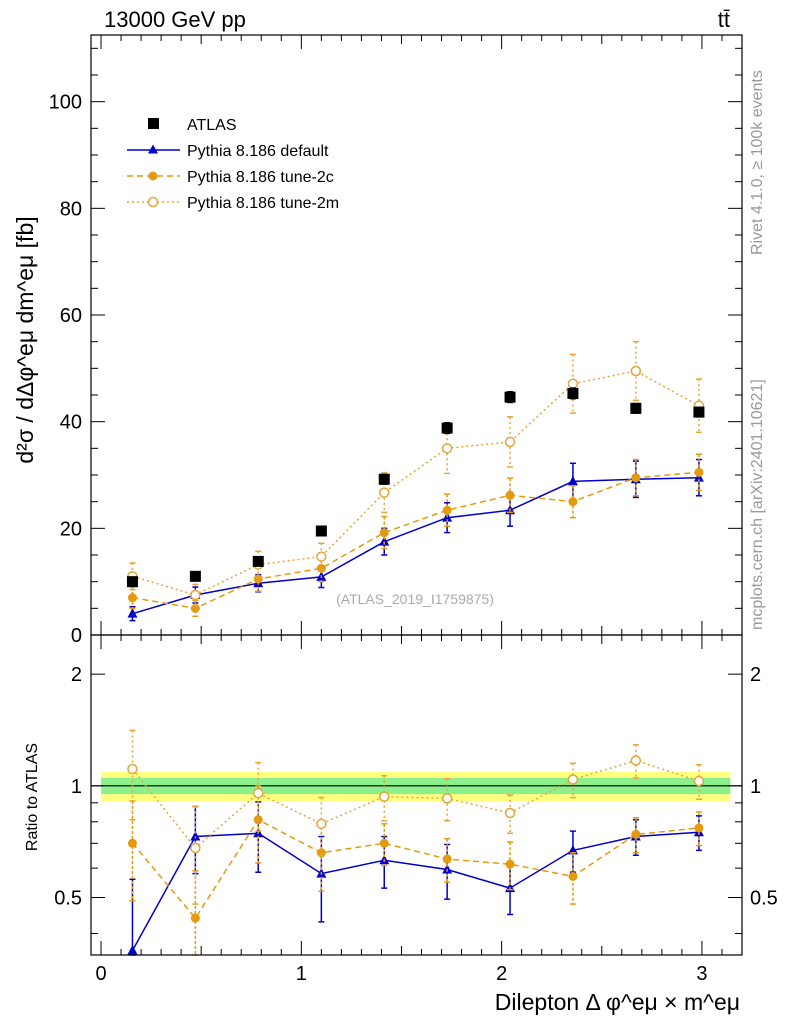 The width and height of the screenshot is (786, 1024). I want to click on main-y-tick-label: 40, so click(71, 423).